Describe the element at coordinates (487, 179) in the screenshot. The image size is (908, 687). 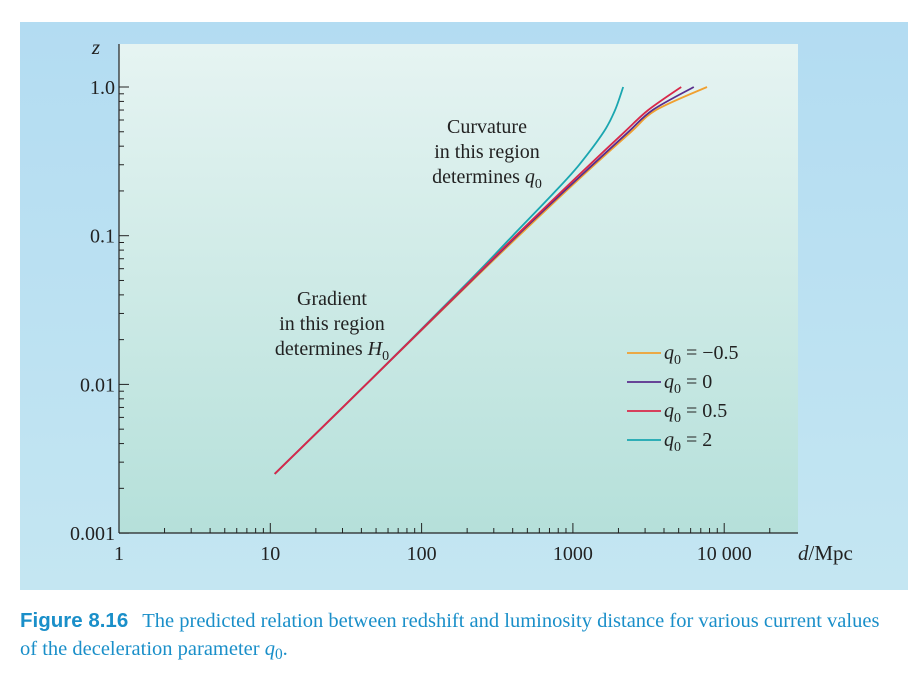
I see `annotation-line: determines q0` at that location.